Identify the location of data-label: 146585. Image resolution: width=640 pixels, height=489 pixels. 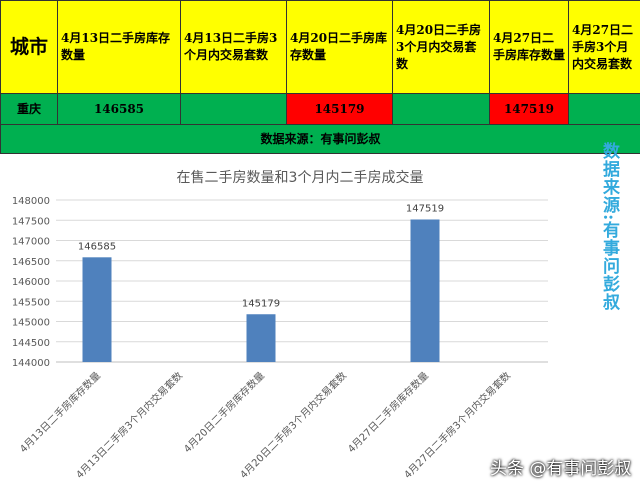
(97, 246).